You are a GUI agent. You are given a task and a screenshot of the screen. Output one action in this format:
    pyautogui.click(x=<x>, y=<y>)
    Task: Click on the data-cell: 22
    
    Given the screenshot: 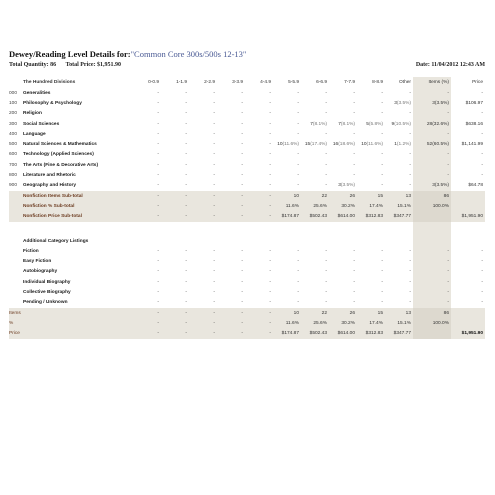 What is the action you would take?
    pyautogui.click(x=315, y=313)
    